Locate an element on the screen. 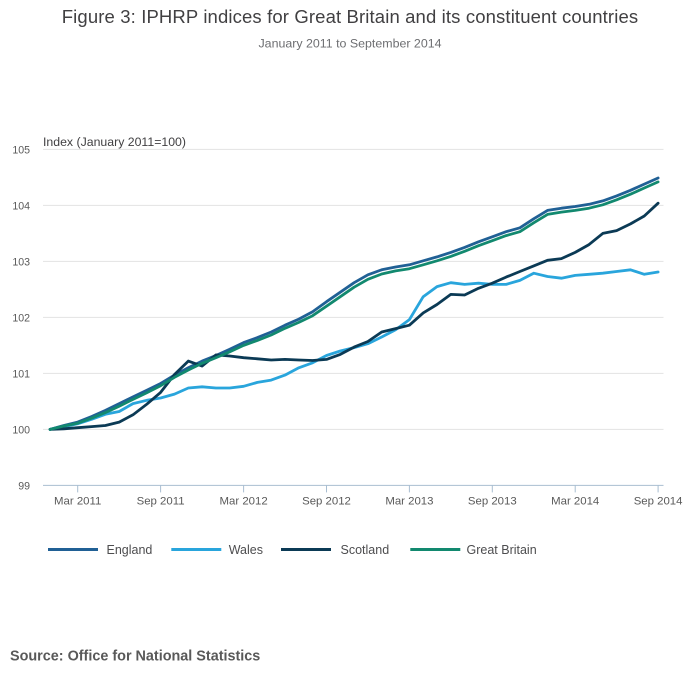 This screenshot has width=700, height=682. svg-text: Wales is located at coordinates (246, 550).